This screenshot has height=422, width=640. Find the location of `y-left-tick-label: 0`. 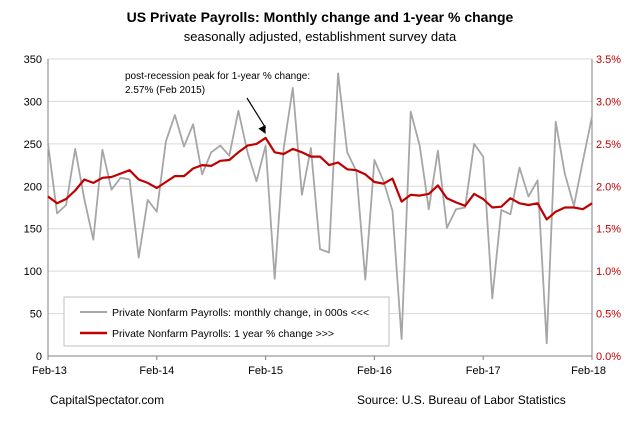

y-left-tick-label: 0 is located at coordinates (39, 357).